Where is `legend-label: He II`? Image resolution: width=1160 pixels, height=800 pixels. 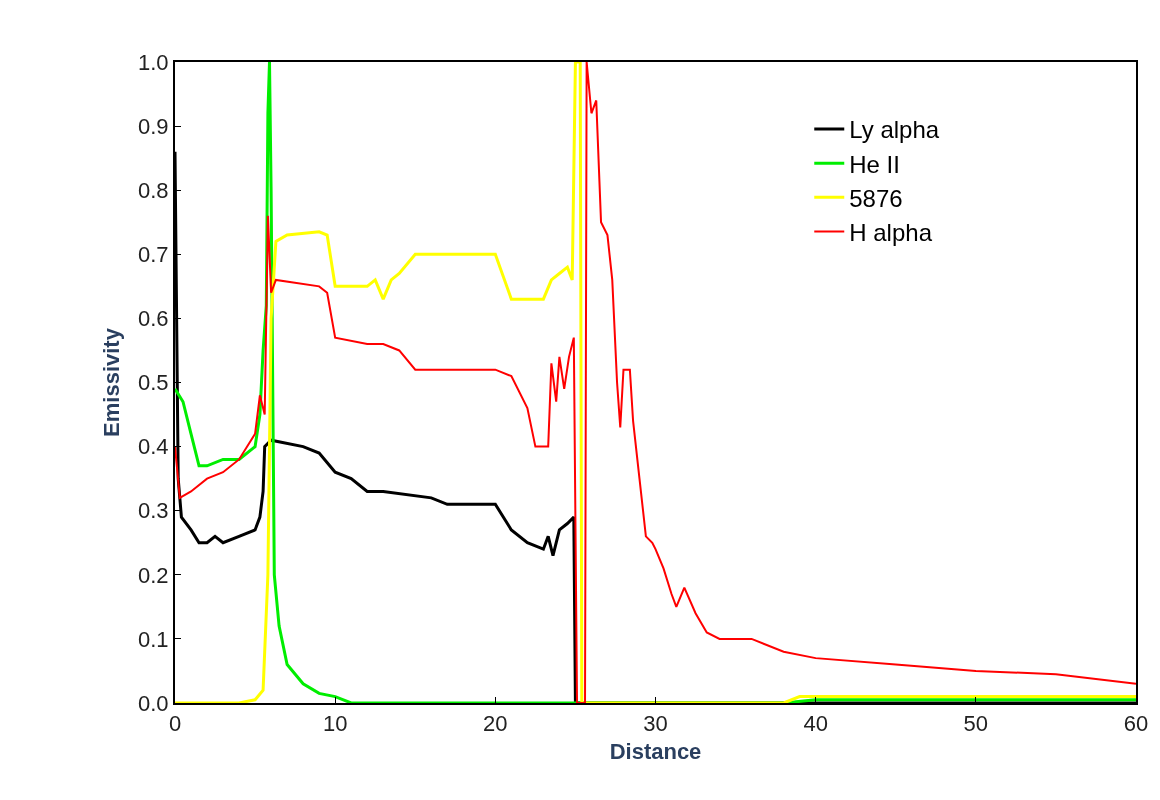
legend-label: He II is located at coordinates (874, 164).